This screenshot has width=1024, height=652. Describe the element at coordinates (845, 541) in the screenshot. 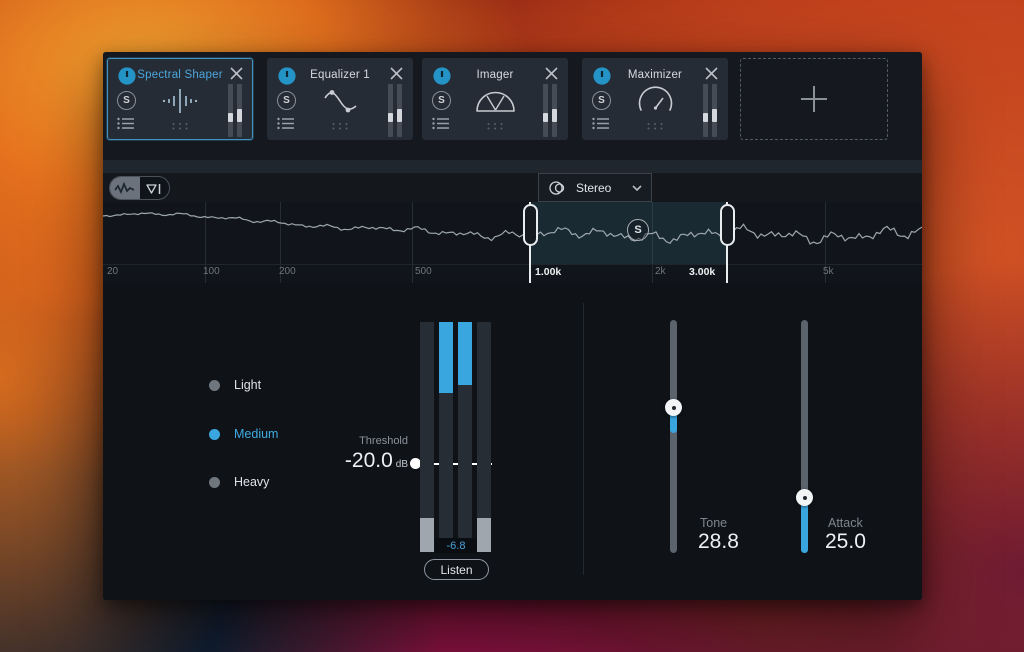

I see `attack-value: 25.0` at that location.